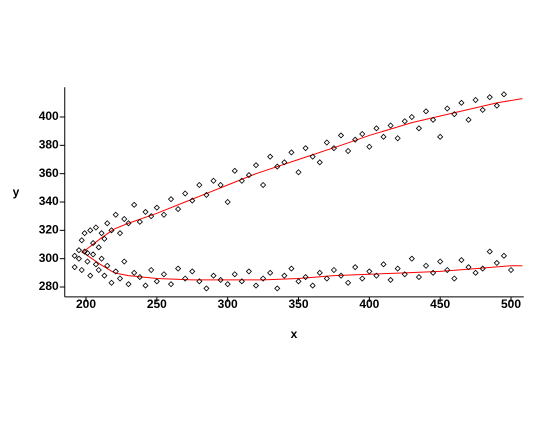 Image resolution: width=550 pixels, height=428 pixels. Describe the element at coordinates (294, 334) in the screenshot. I see `x-axis-label: x` at that location.